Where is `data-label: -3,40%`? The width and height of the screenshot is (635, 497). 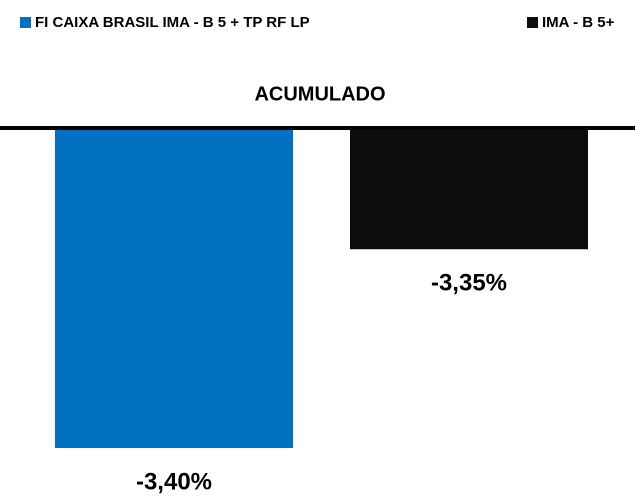 data-label: -3,40% is located at coordinates (174, 481).